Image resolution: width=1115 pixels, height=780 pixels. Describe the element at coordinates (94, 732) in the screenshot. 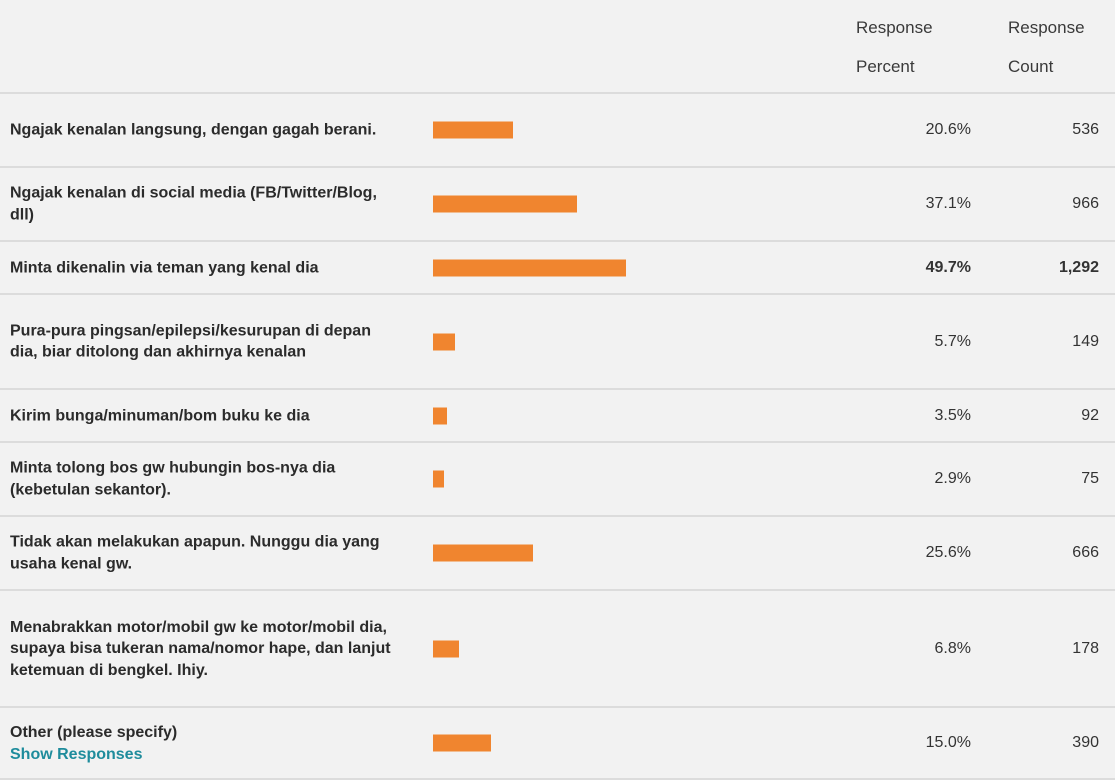

I see `answer-text: Other (please specify)` at that location.